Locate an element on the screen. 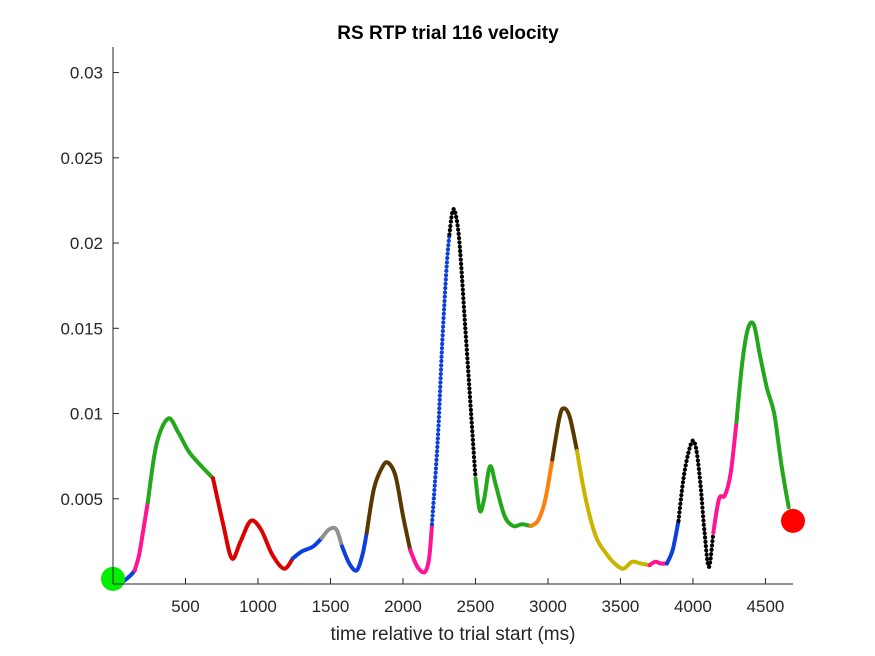 This screenshot has width=875, height=656. x-tick-label: 1500 is located at coordinates (331, 606).